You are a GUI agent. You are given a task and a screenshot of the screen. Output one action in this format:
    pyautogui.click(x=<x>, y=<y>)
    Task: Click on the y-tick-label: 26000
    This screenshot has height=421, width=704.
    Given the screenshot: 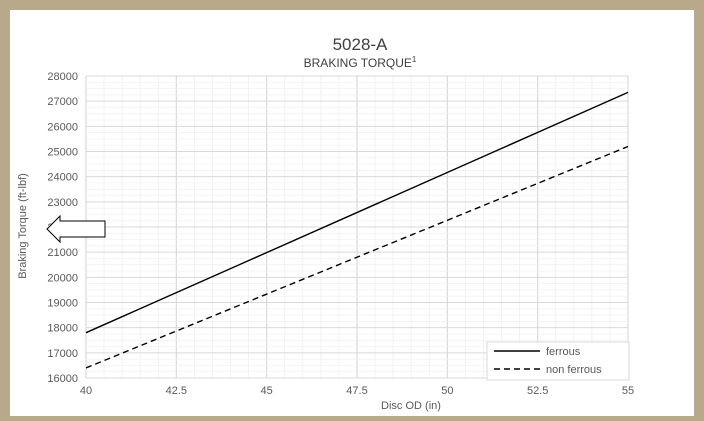 What is the action you would take?
    pyautogui.click(x=62, y=127)
    